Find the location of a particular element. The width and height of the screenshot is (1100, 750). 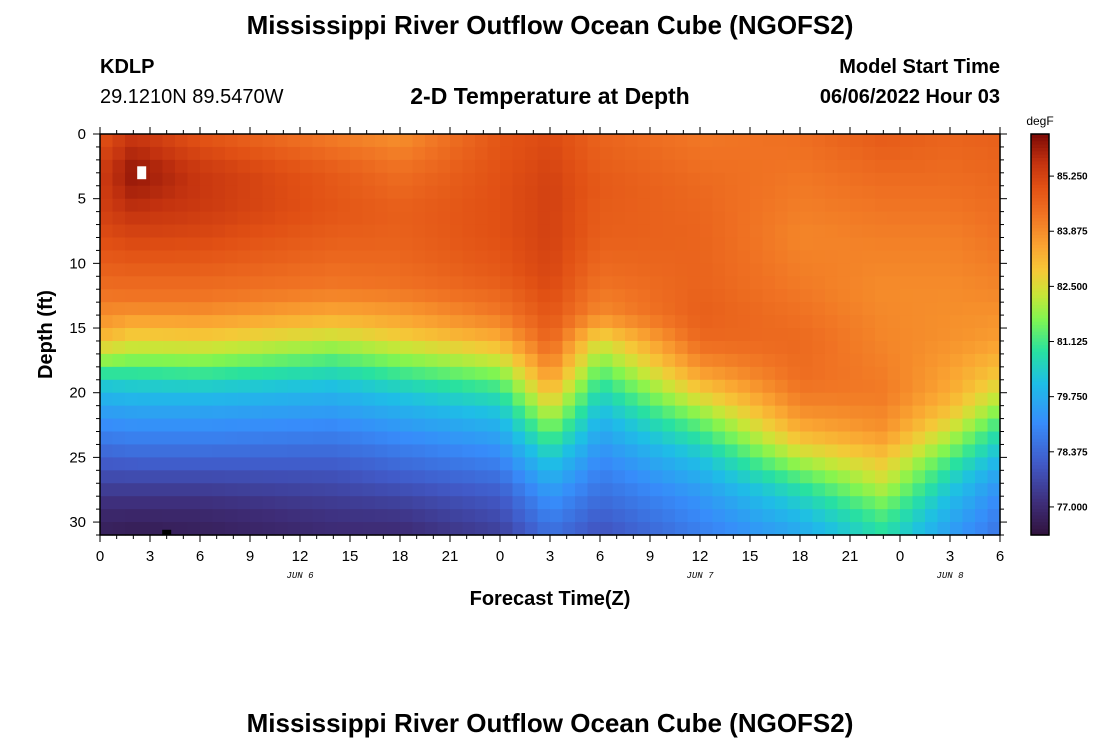

date-label: JUN 7 is located at coordinates (700, 576).